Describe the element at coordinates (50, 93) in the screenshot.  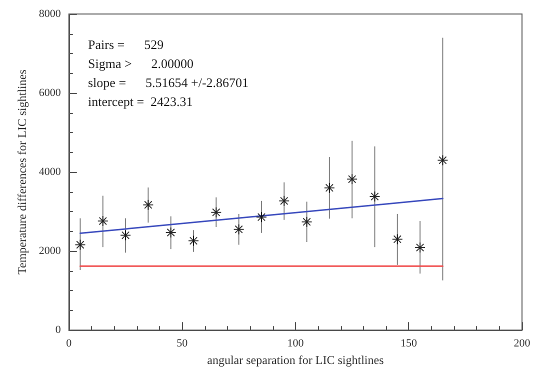
I see `y-tick-label: 6000` at that location.